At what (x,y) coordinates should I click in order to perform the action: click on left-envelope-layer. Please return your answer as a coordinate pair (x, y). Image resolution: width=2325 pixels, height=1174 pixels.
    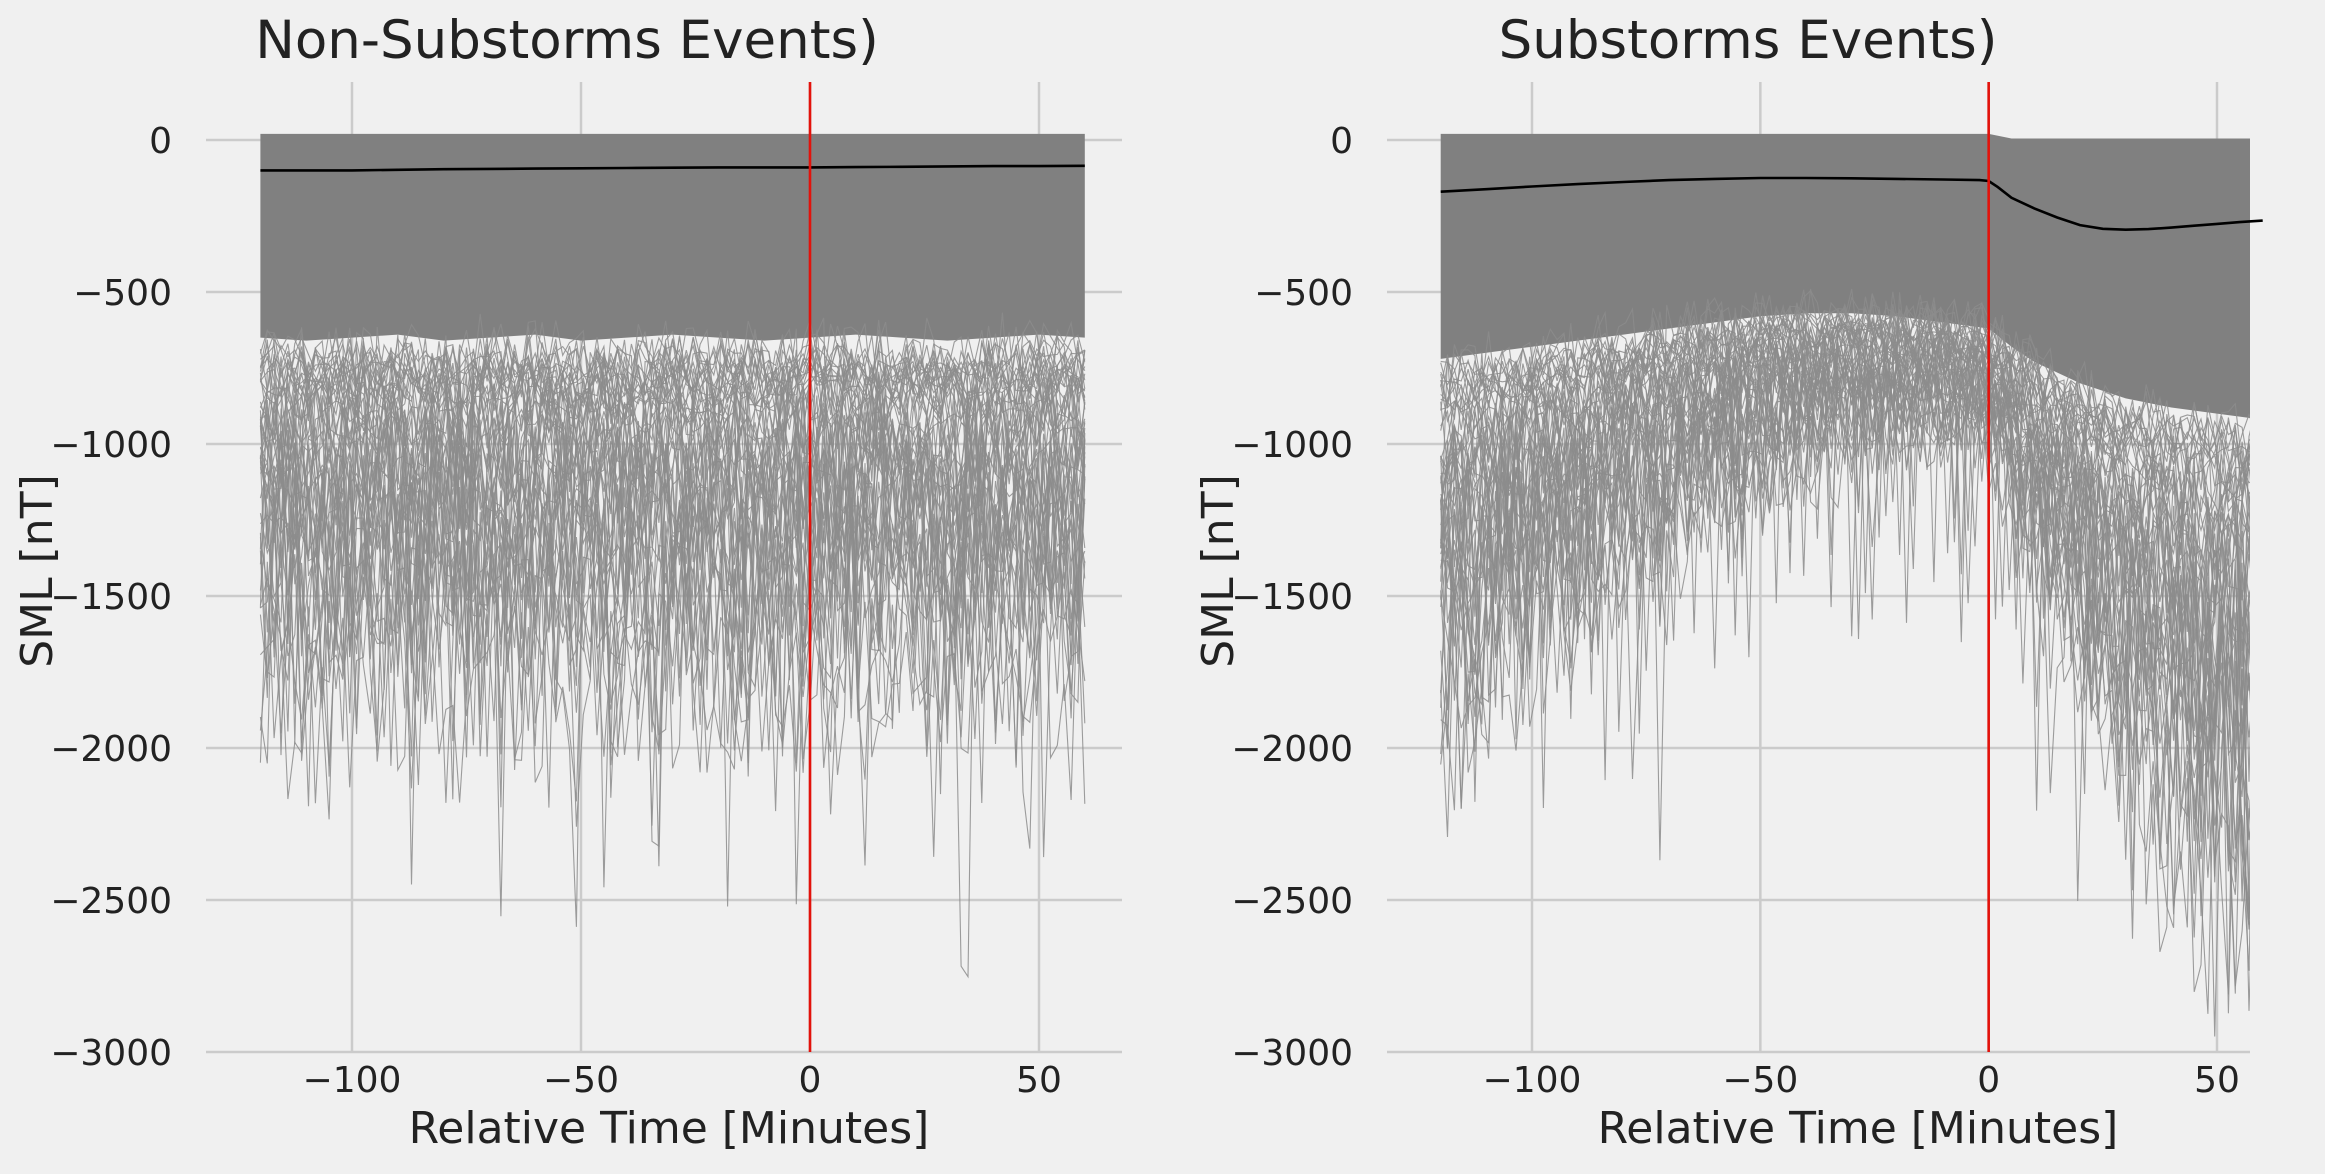
    Looking at the image, I should click on (672, 237).